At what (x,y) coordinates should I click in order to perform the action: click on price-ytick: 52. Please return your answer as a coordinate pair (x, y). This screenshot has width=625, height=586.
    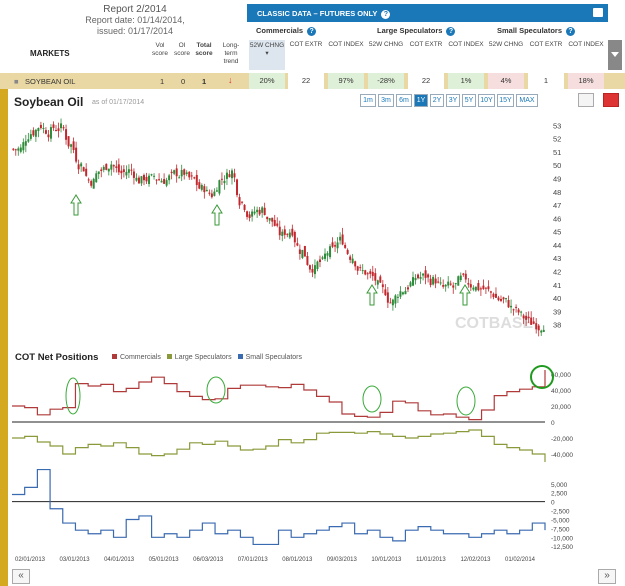
    Looking at the image, I should click on (557, 139).